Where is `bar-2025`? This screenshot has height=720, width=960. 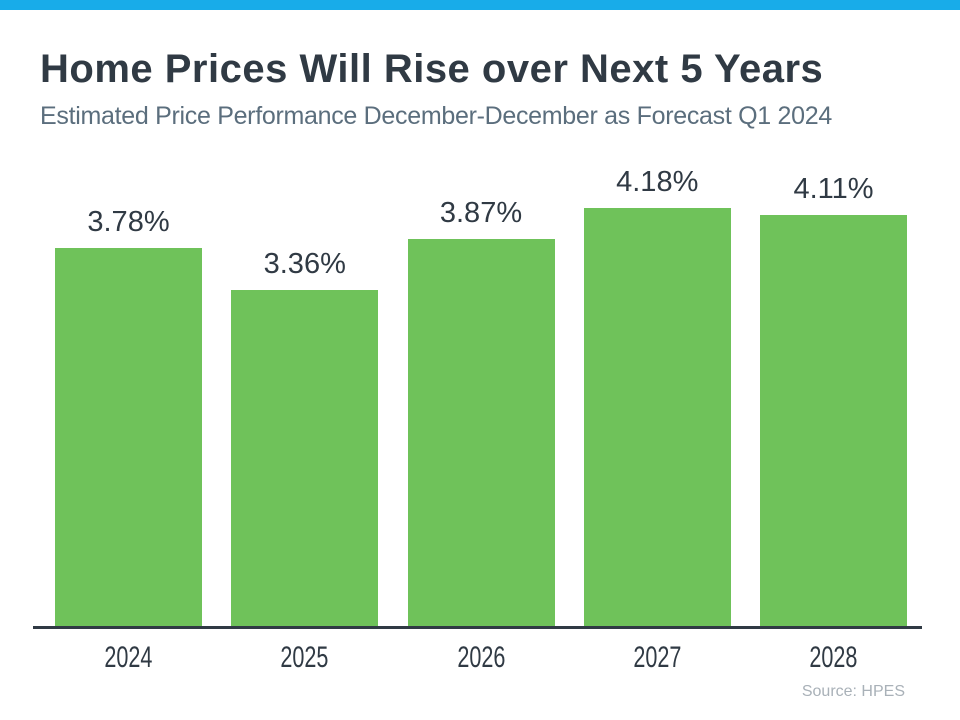
bar-2025 is located at coordinates (305, 458).